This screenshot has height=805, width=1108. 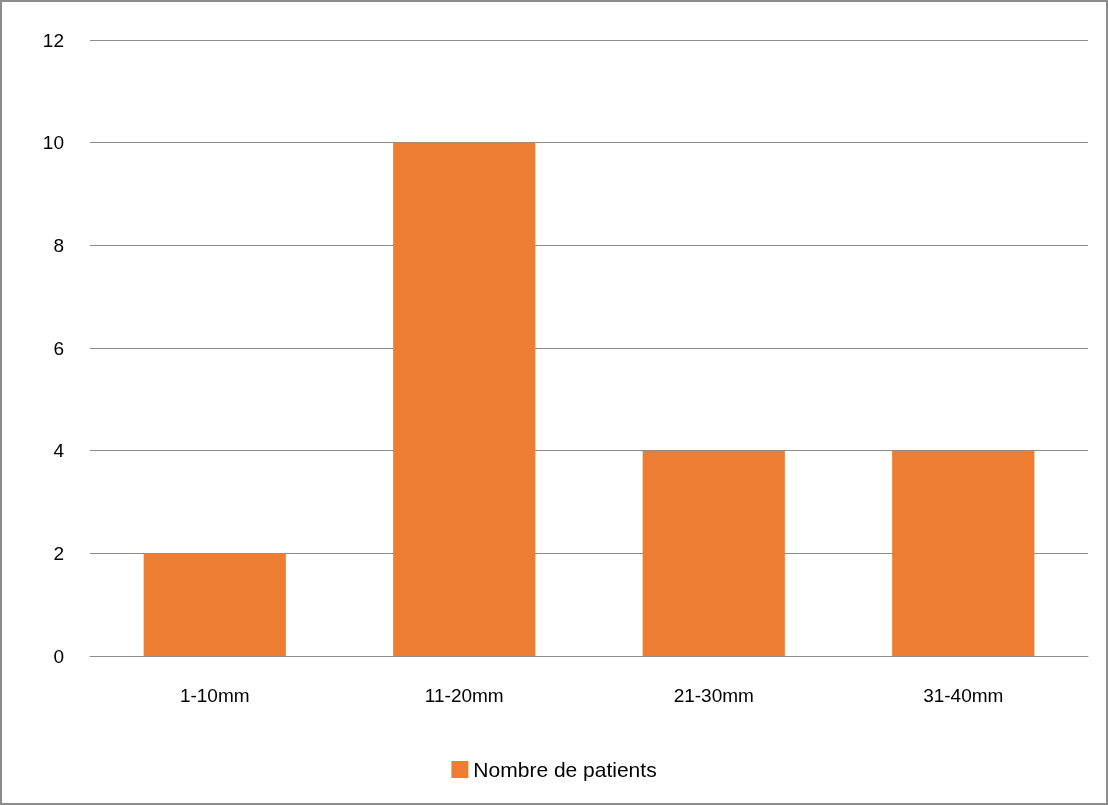 I want to click on y-tick-label: 2, so click(x=58, y=553).